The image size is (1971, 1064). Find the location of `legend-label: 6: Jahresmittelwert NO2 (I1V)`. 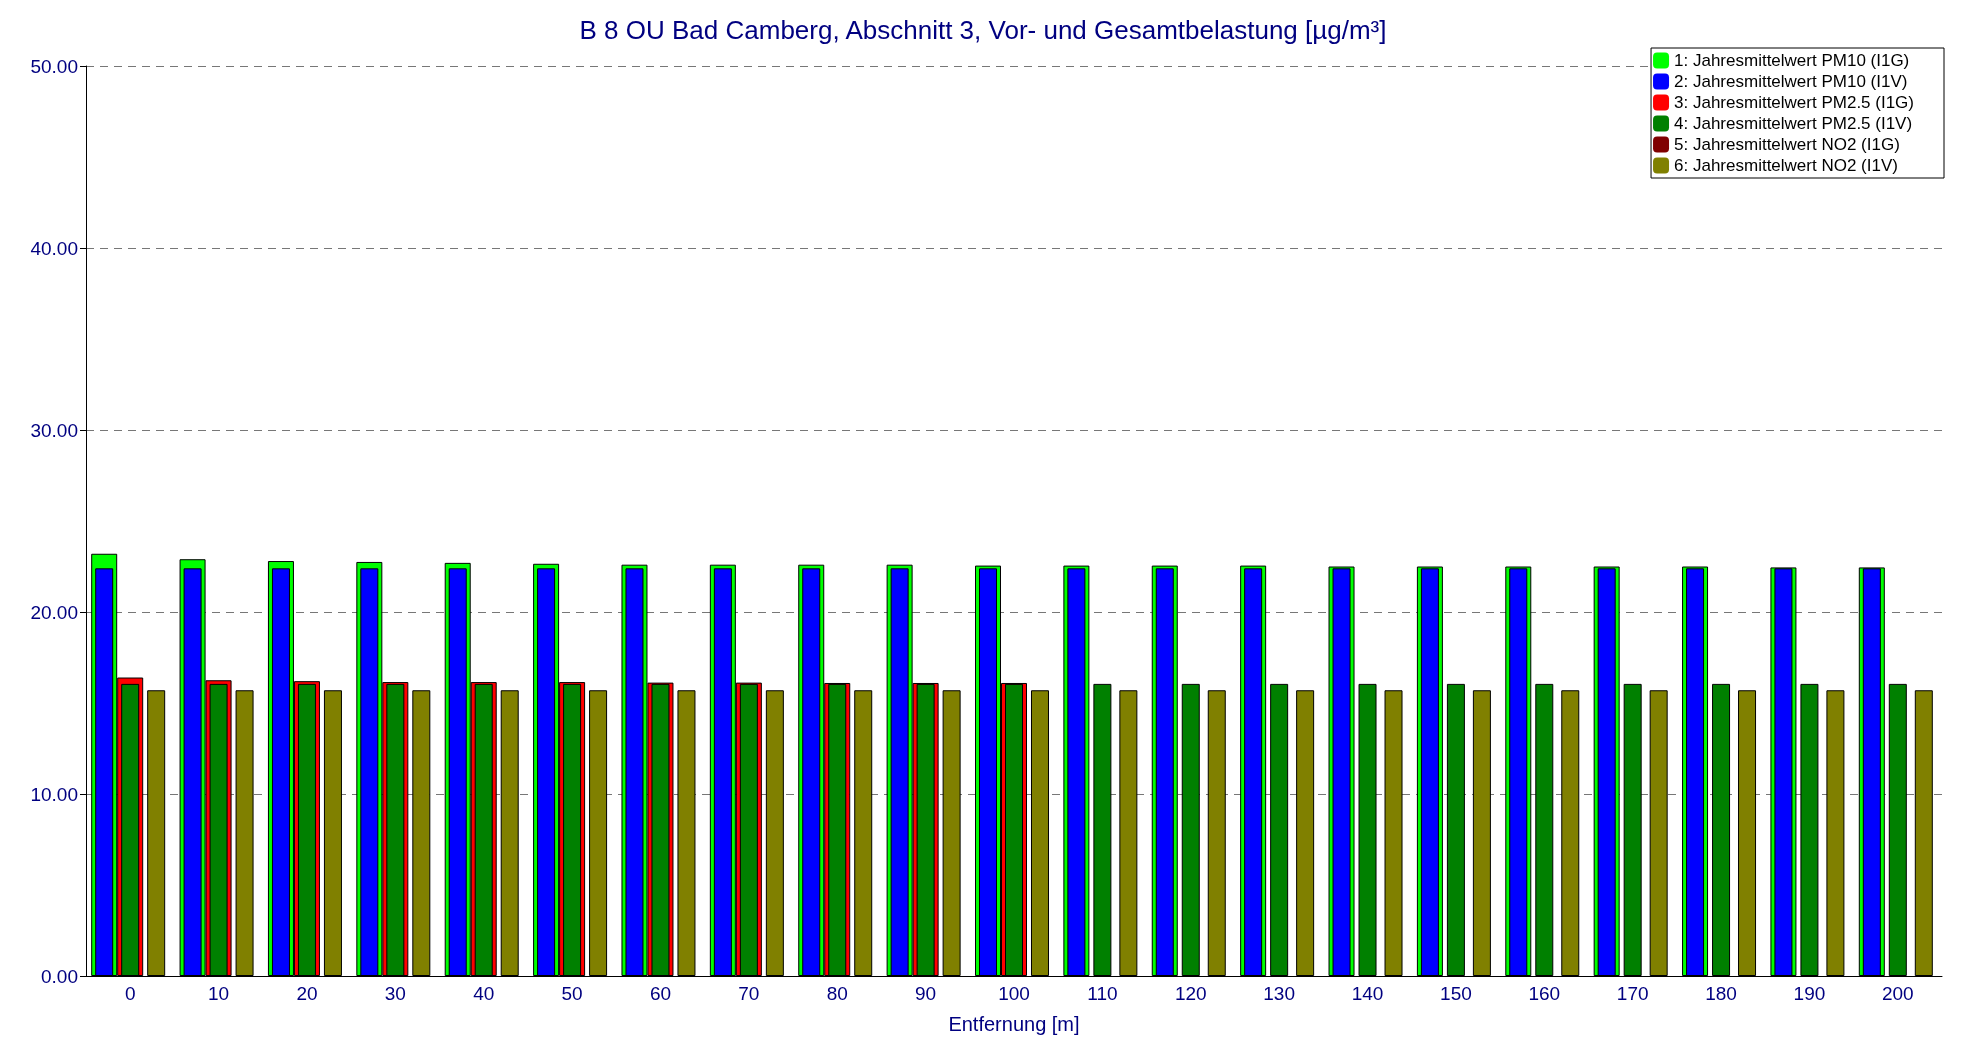

legend-label: 6: Jahresmittelwert NO2 (I1V) is located at coordinates (1786, 165).